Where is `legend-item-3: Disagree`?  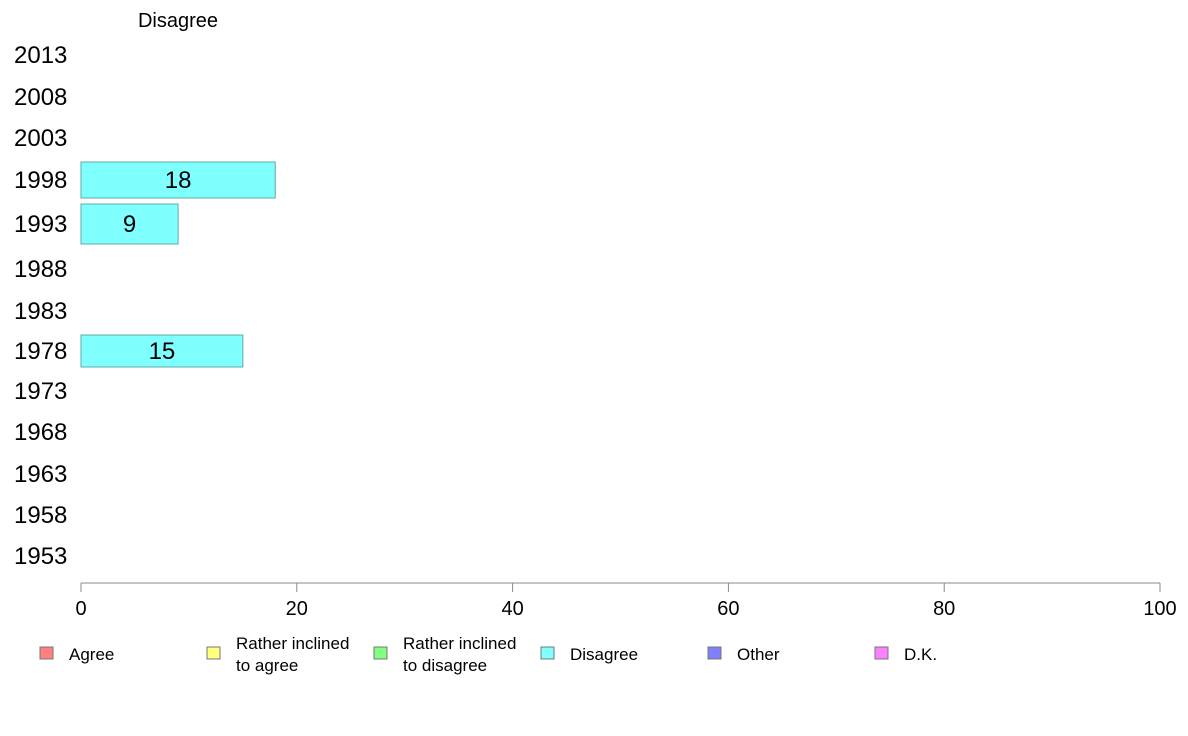
legend-item-3: Disagree is located at coordinates (589, 654).